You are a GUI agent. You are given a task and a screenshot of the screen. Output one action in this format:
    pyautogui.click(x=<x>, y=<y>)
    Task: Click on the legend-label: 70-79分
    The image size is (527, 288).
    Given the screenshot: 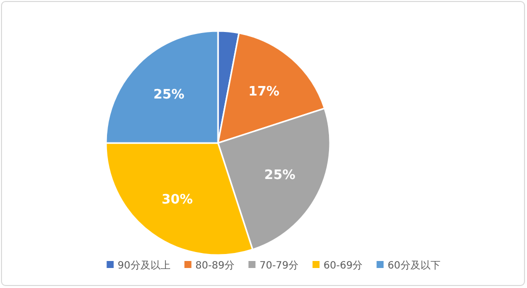 What is the action you would take?
    pyautogui.click(x=279, y=266)
    